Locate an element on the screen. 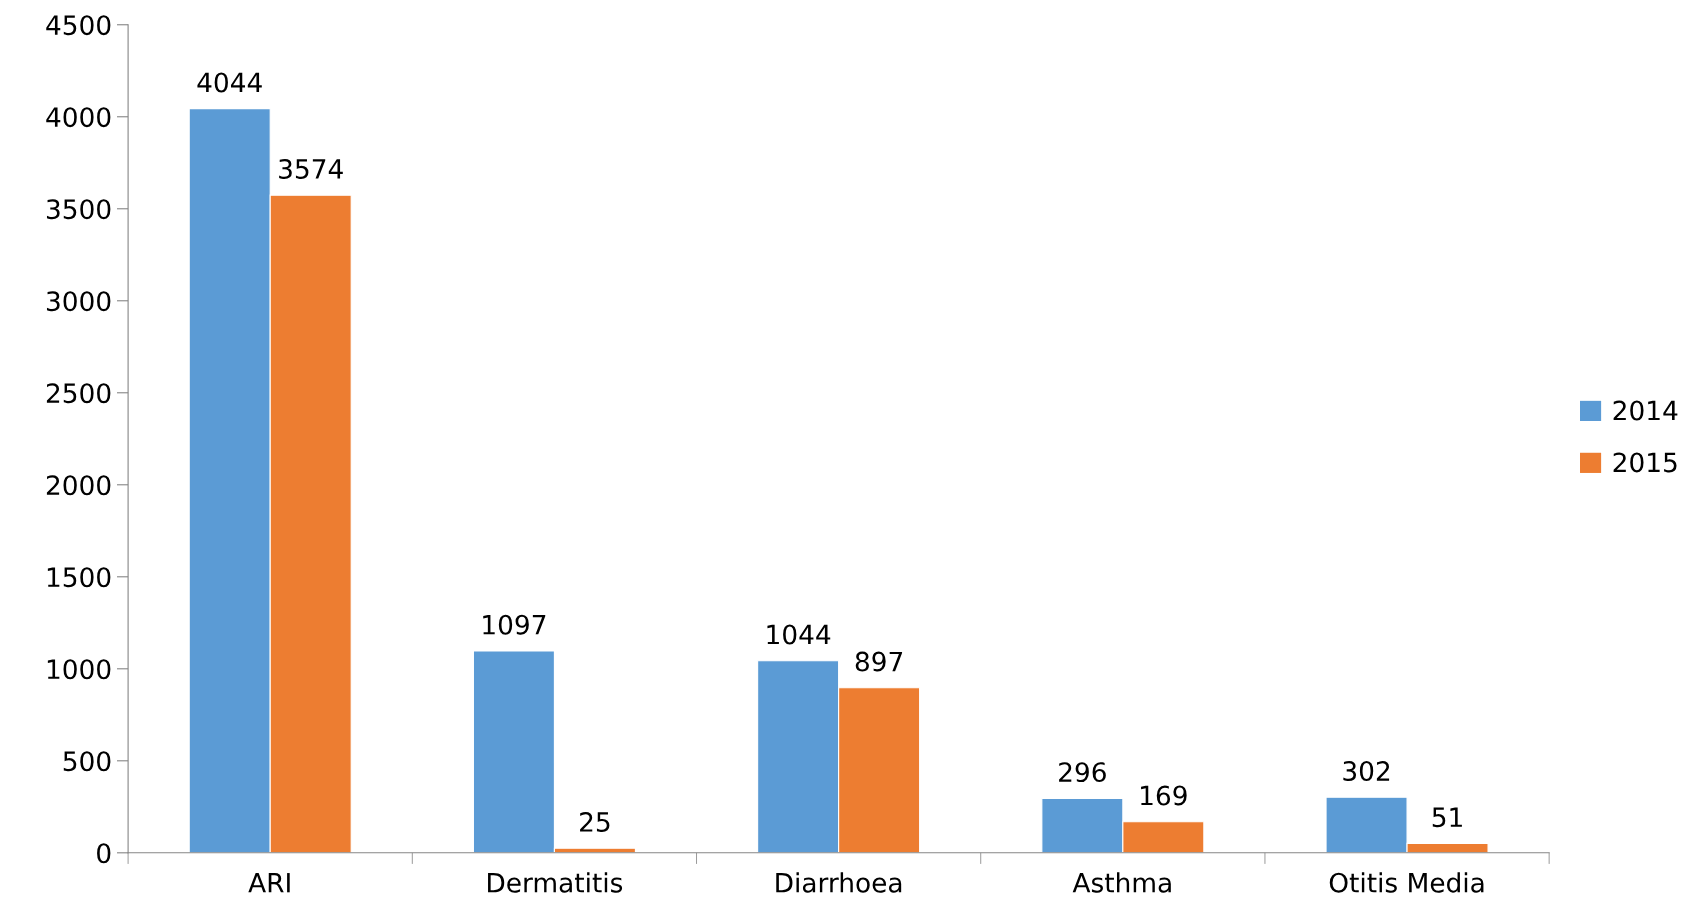 The height and width of the screenshot is (917, 1708). x-tick-label: Otitis Media is located at coordinates (1406, 882).